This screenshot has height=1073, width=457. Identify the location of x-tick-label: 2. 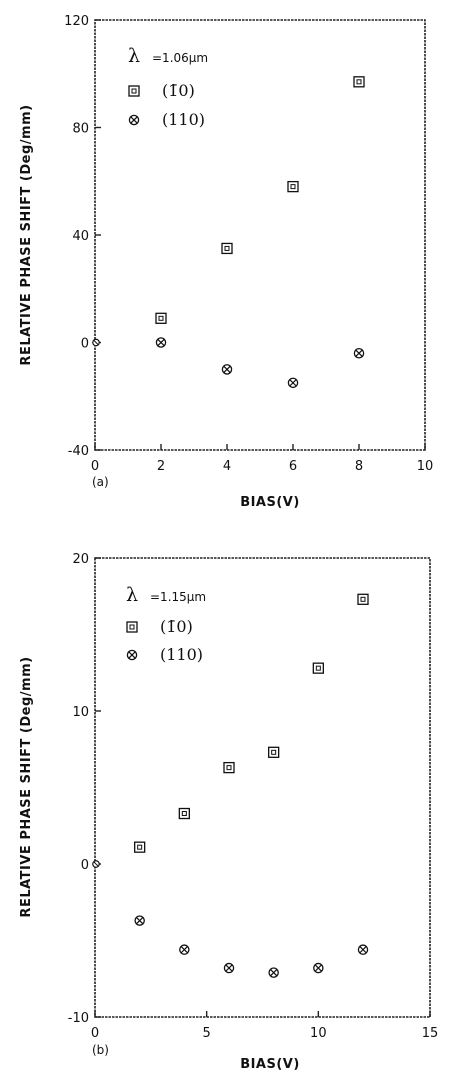
(161, 466).